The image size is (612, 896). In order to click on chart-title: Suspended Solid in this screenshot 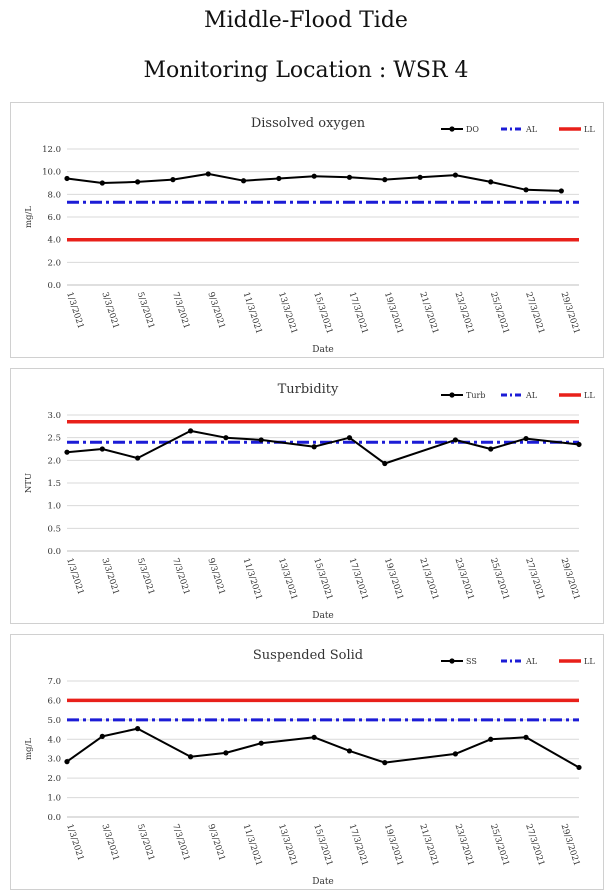, I will do `click(308, 655)`.